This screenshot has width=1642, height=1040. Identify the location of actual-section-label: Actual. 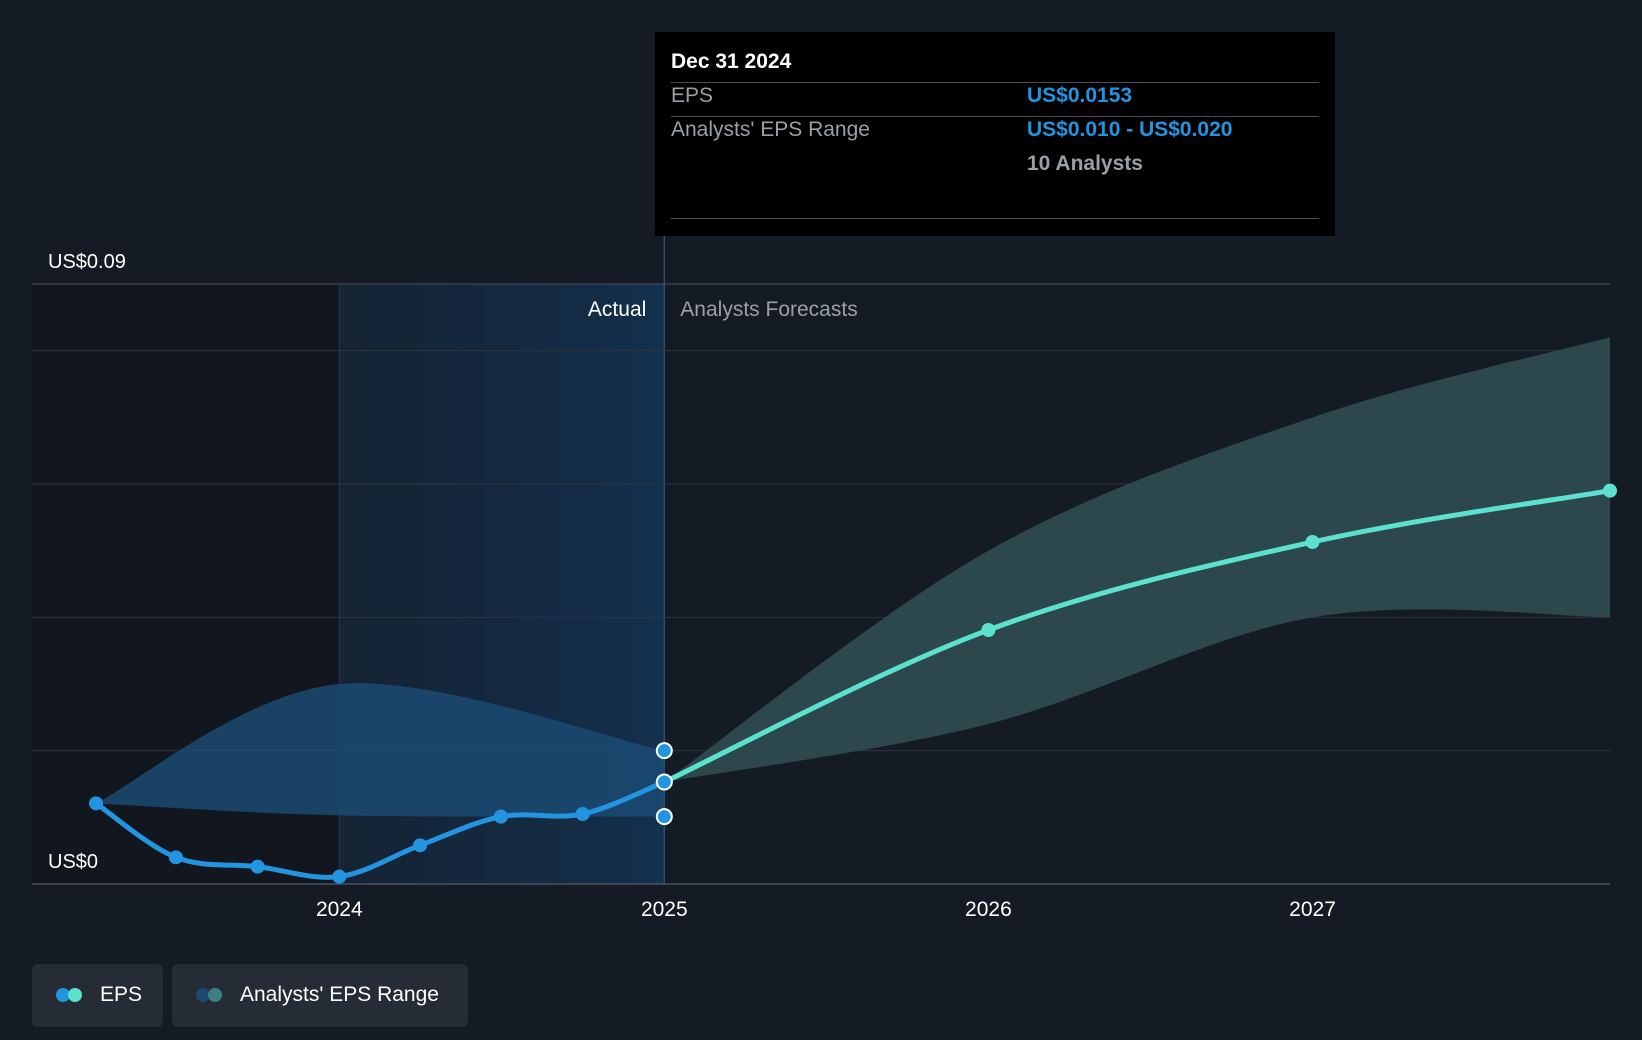
(617, 309).